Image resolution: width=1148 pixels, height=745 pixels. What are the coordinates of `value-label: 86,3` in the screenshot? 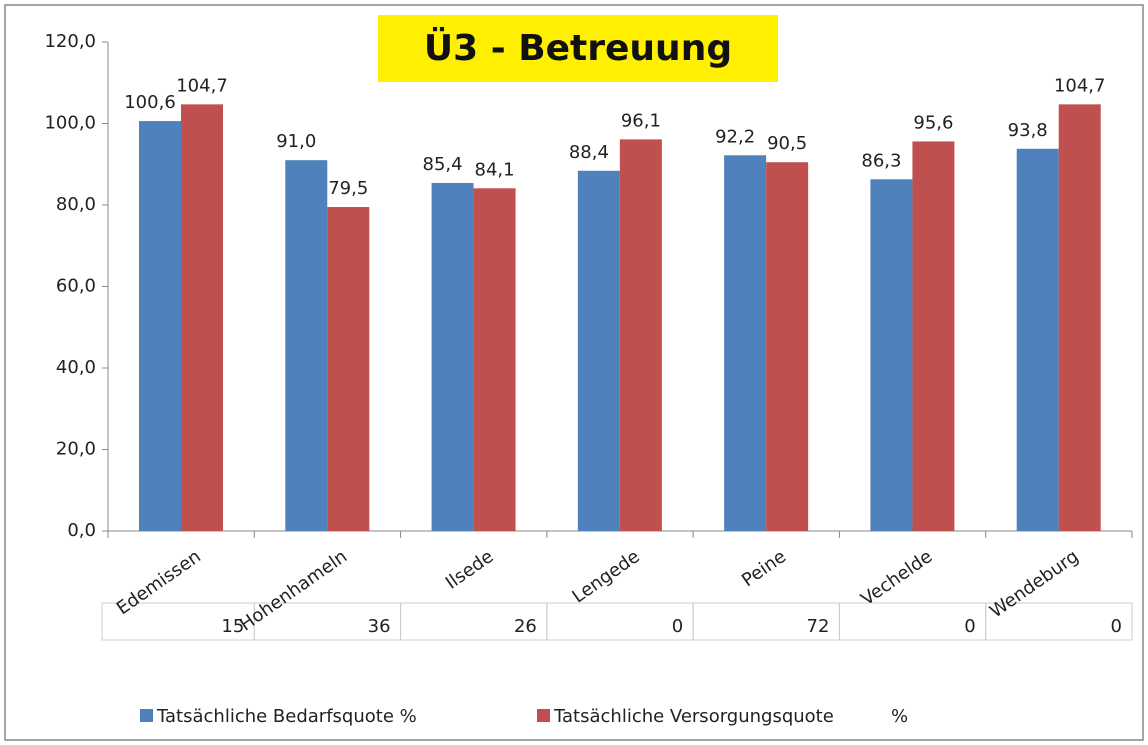 It's located at (881, 160).